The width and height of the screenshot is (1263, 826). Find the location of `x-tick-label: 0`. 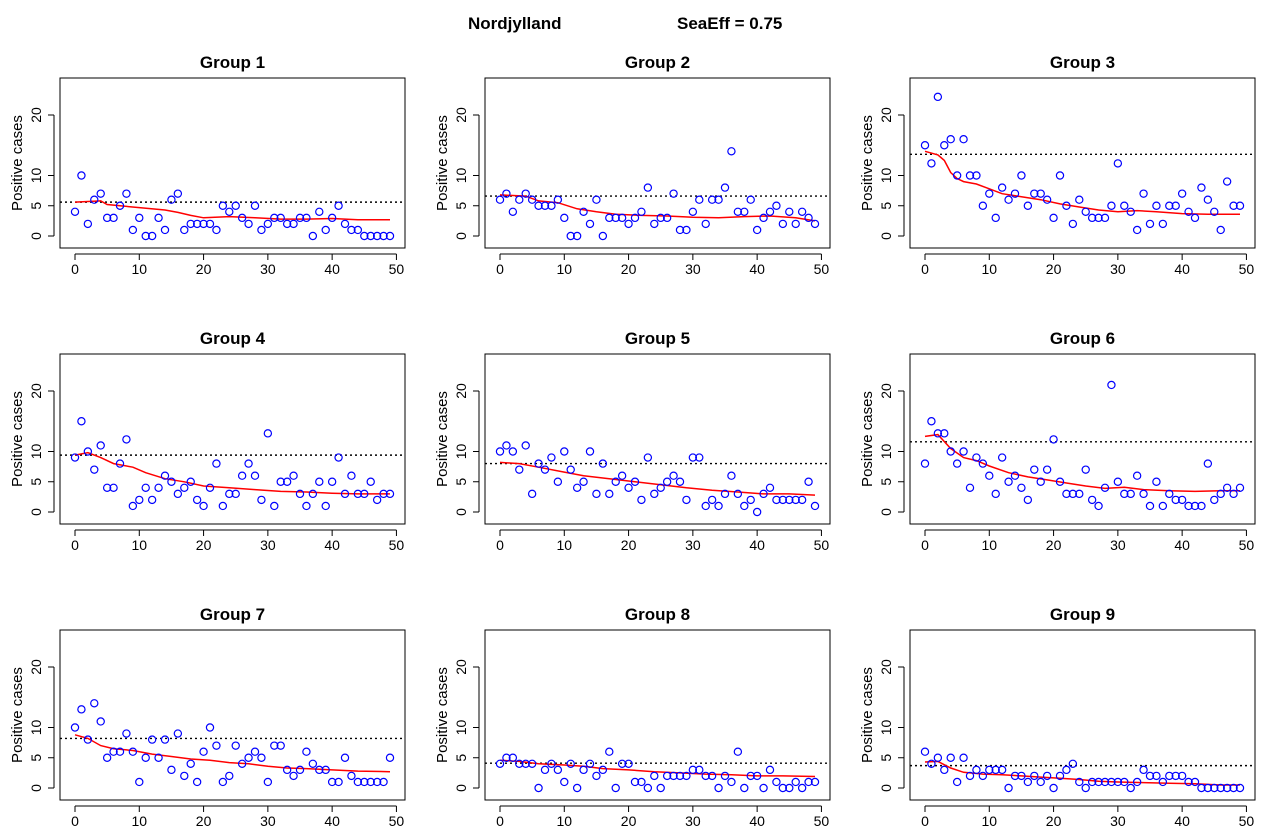

x-tick-label: 0 is located at coordinates (75, 819).